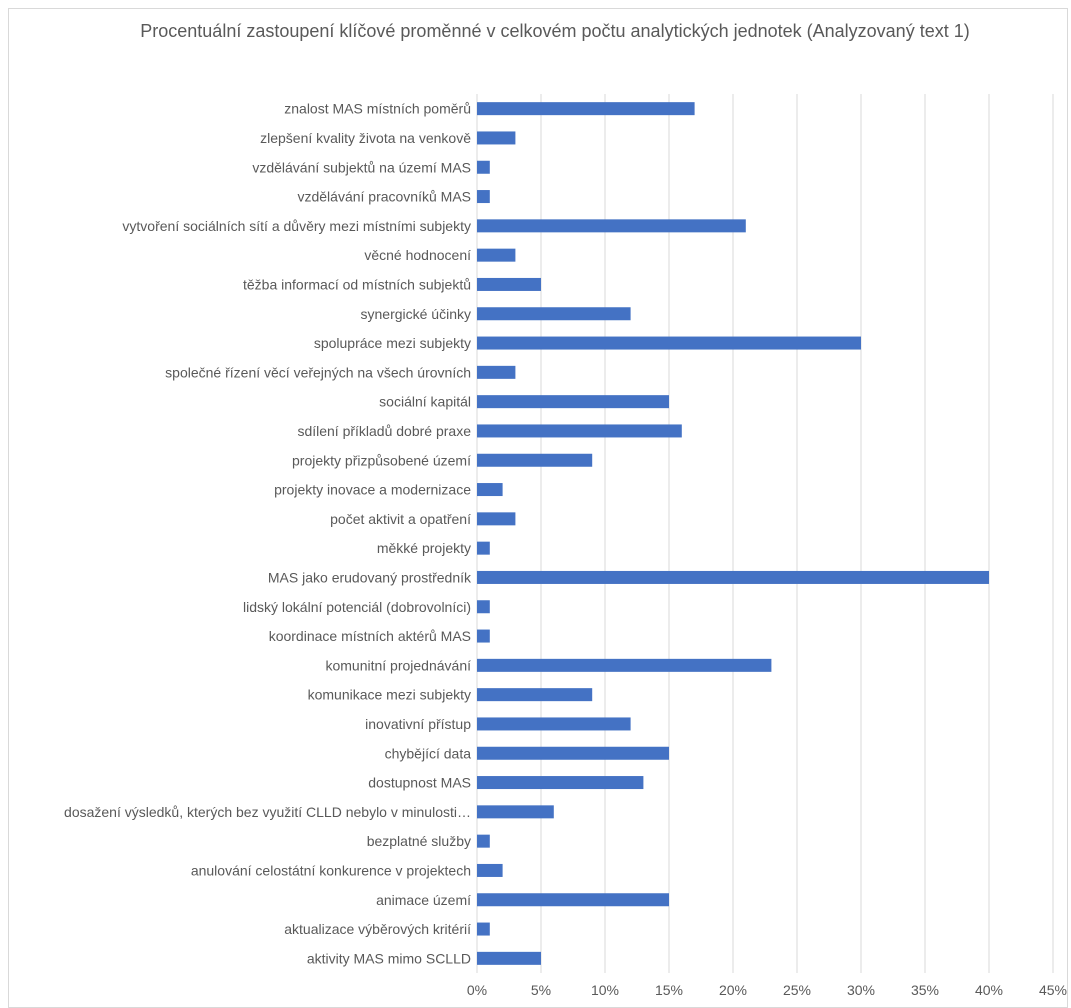 Image resolution: width=1071 pixels, height=1008 pixels. Describe the element at coordinates (392, 343) in the screenshot. I see `category-label: spolupráce mezi subjekty` at that location.